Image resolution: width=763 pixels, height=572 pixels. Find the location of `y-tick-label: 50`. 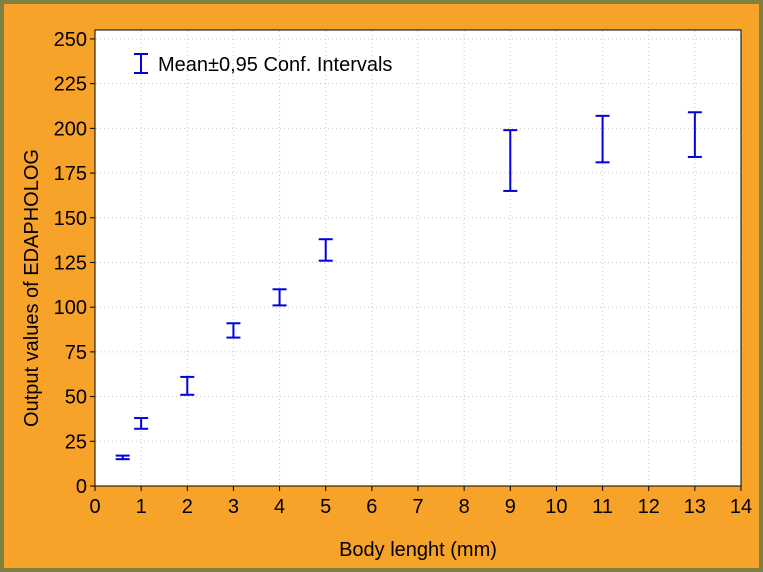

y-tick-label: 50 is located at coordinates (76, 398).